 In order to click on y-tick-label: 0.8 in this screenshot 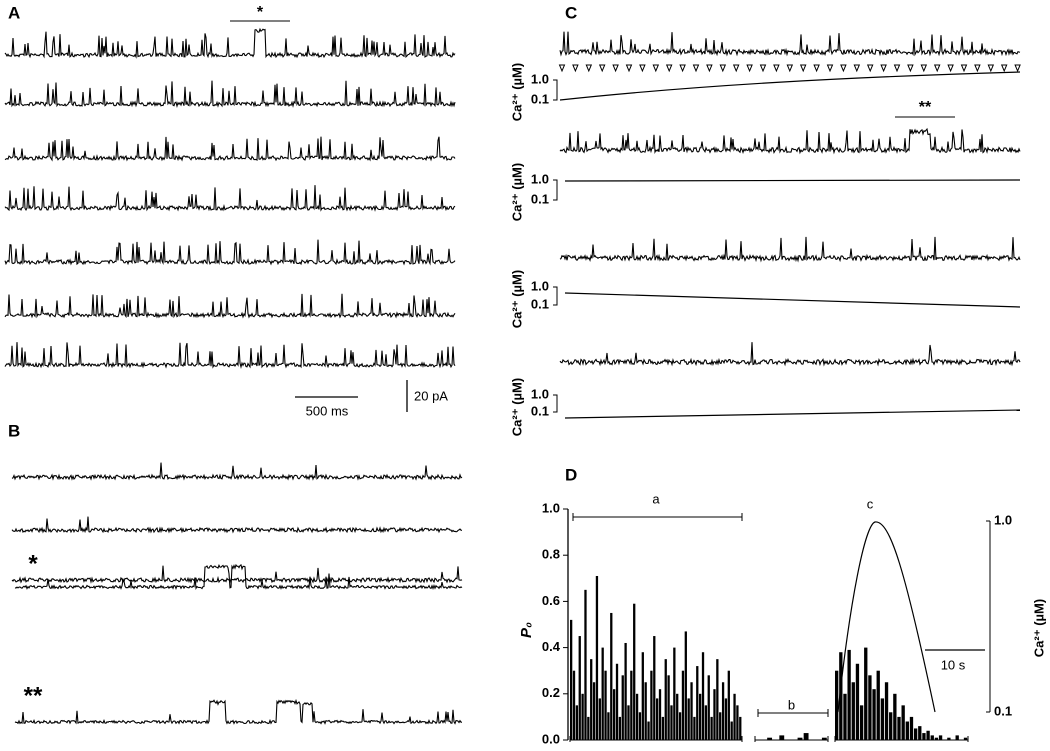, I will do `click(551, 554)`.